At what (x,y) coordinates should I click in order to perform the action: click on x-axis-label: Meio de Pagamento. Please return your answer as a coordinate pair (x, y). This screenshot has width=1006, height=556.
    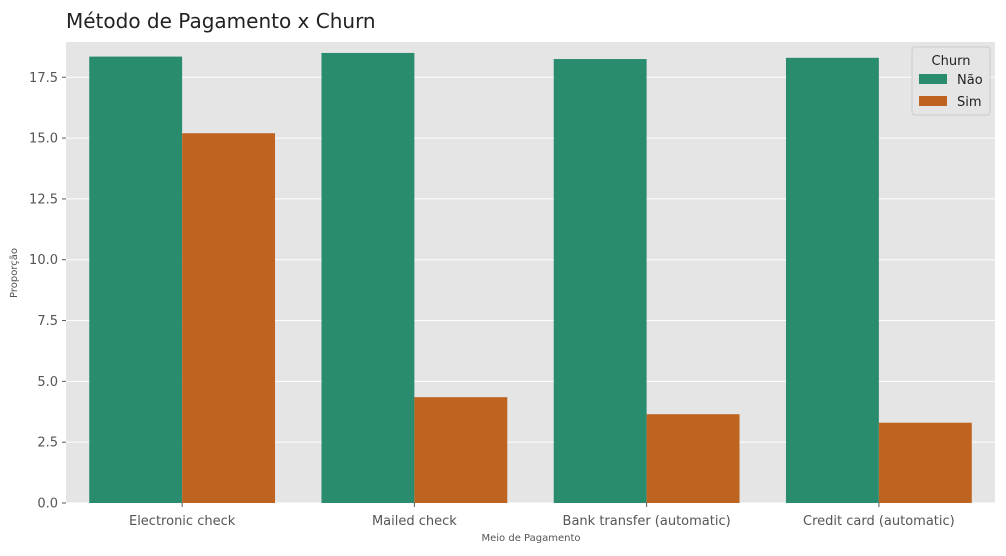
    Looking at the image, I should click on (531, 538).